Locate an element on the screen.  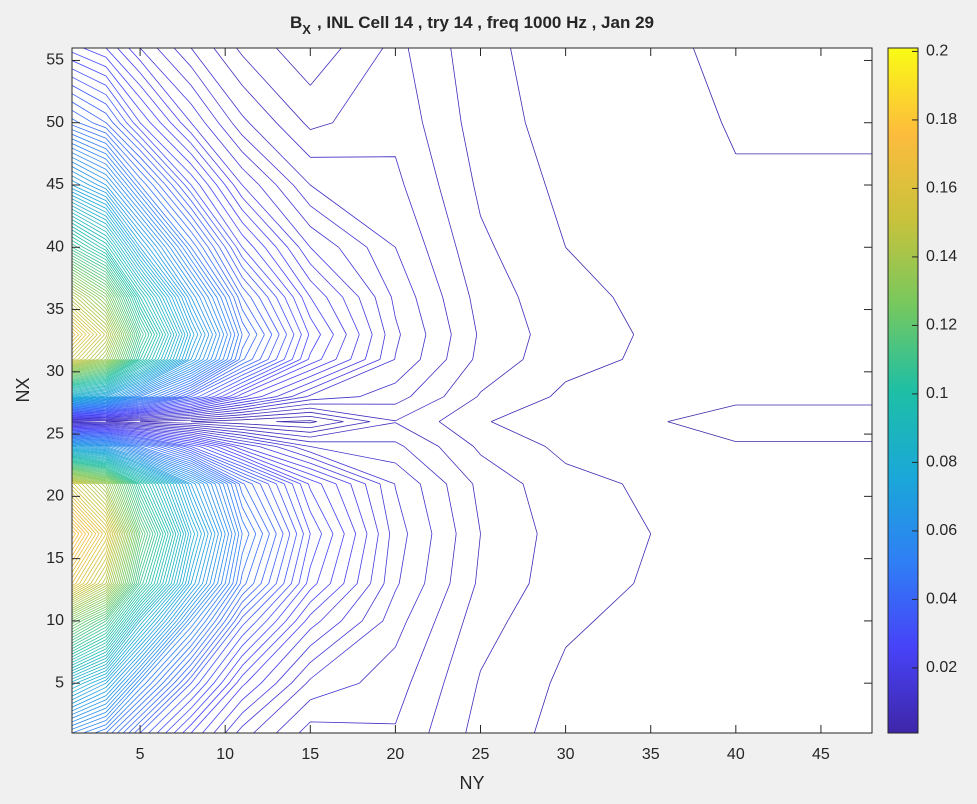
colorbar-tick-label: 0.08 is located at coordinates (941, 462).